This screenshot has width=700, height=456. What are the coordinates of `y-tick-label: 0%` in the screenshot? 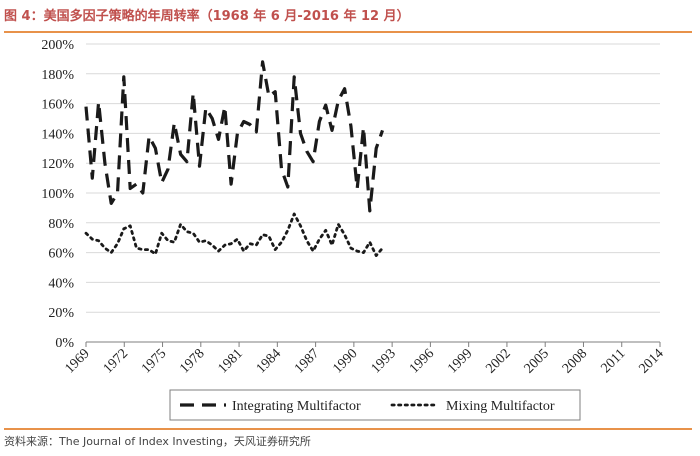 It's located at (64, 343).